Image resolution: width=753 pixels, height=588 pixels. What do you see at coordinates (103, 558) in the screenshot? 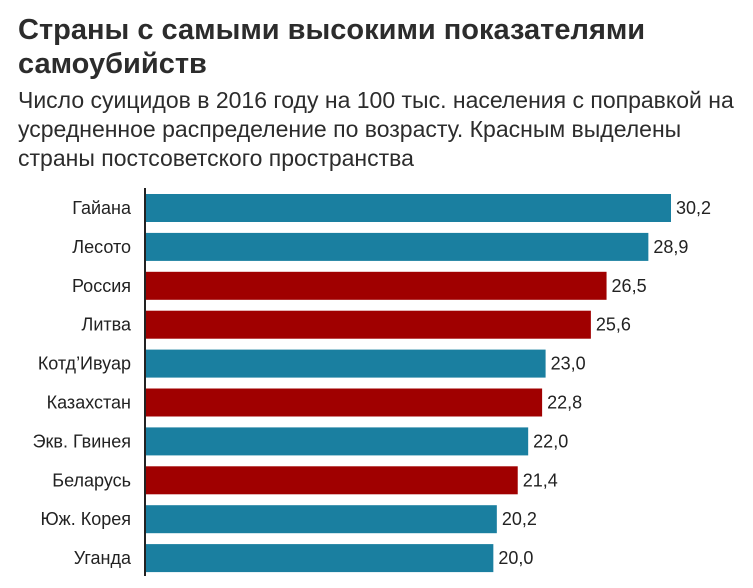
I see `category-label: Уганда` at bounding box center [103, 558].